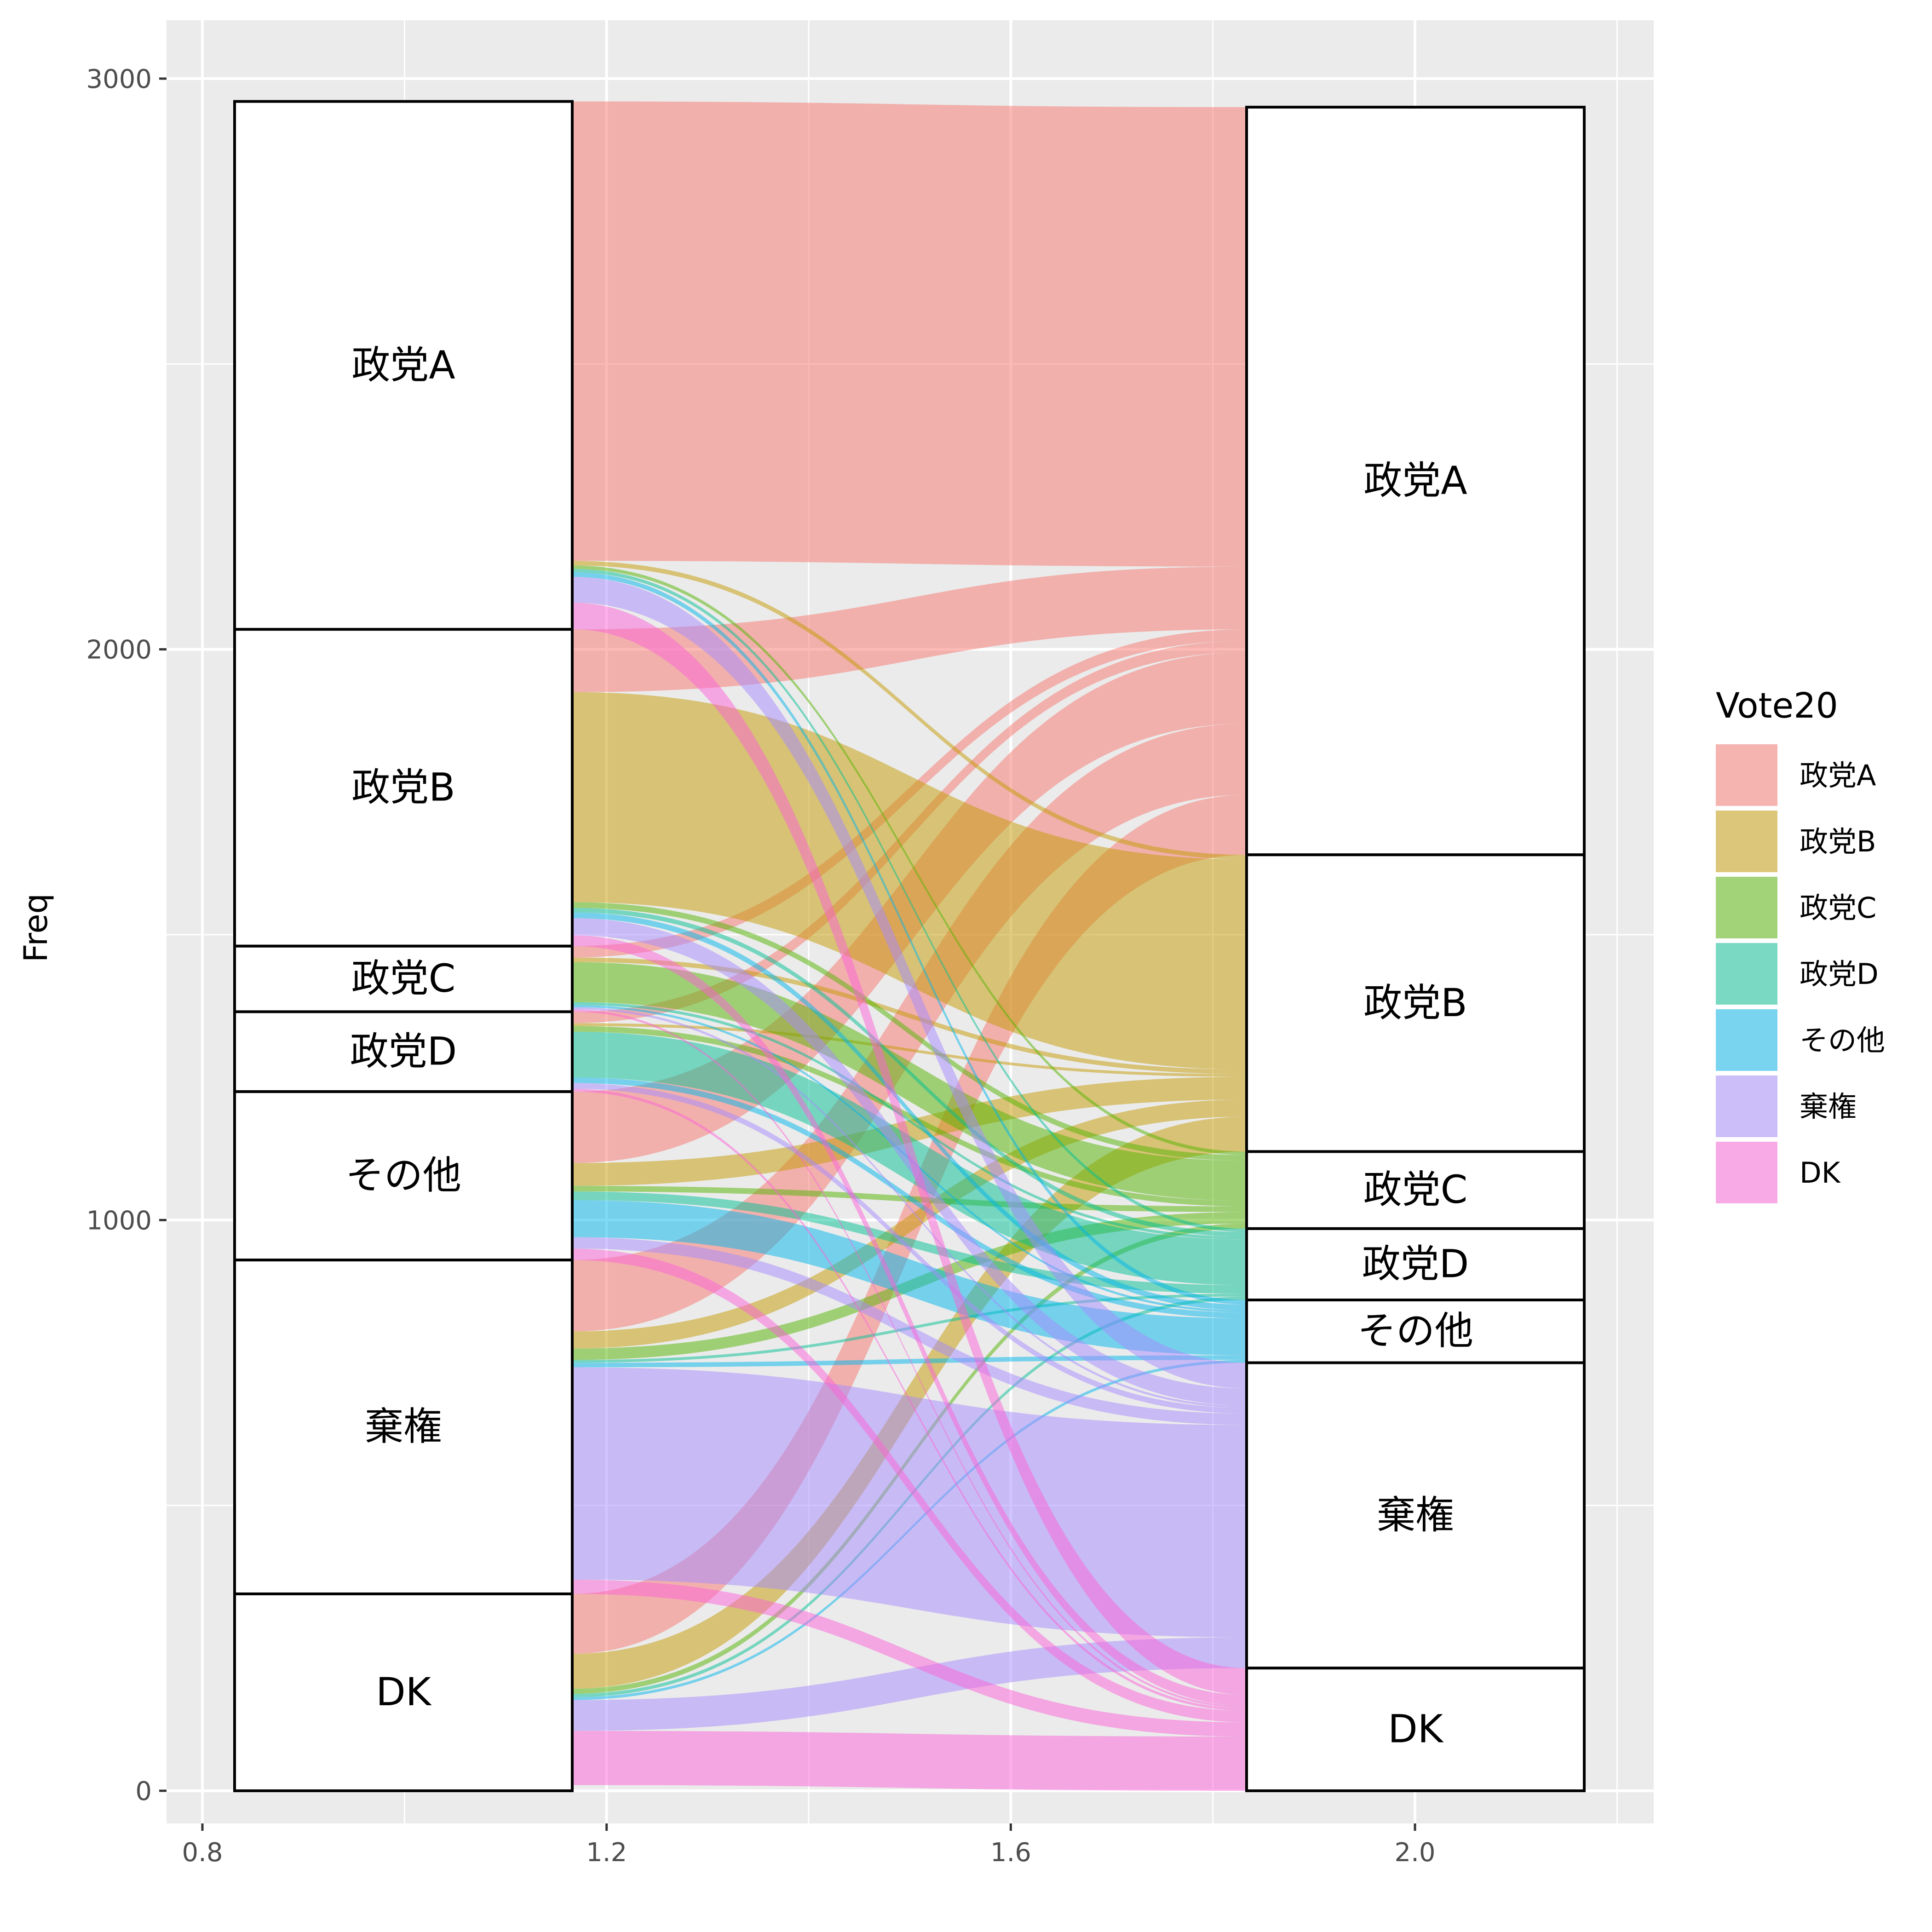 This screenshot has width=1932, height=1932. I want to click on x-axis: 0.8 1.2 1.6 2.0, so click(809, 1845).